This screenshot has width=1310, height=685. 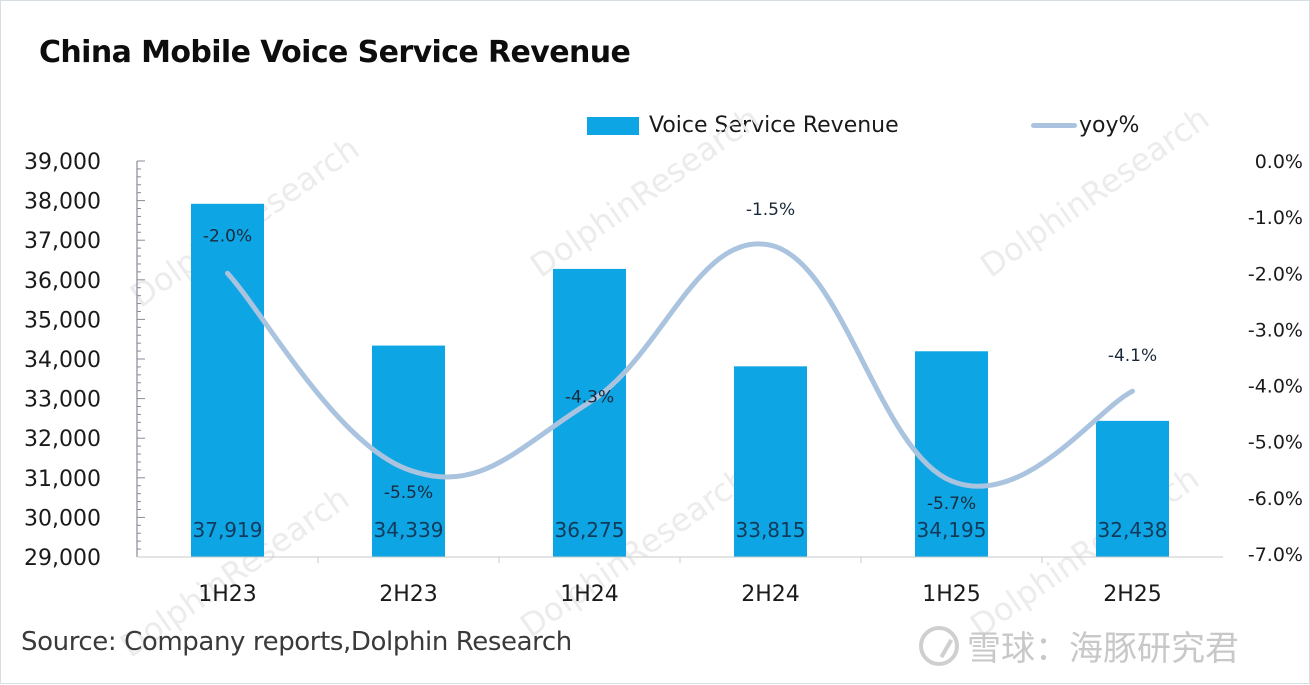 I want to click on revenue-bar-label: 37,919, so click(x=228, y=530).